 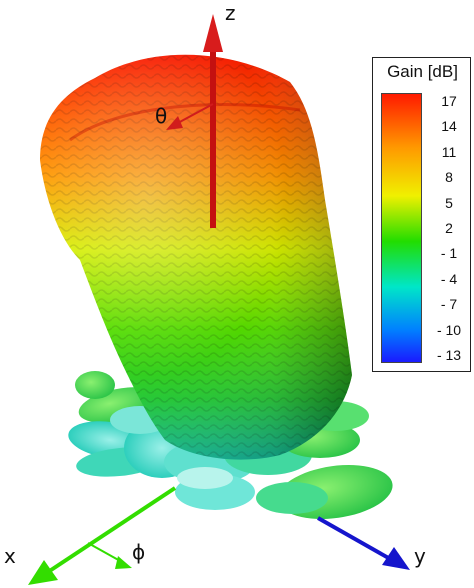 What do you see at coordinates (449, 228) in the screenshot?
I see `colorbar-tick-label: 2` at bounding box center [449, 228].